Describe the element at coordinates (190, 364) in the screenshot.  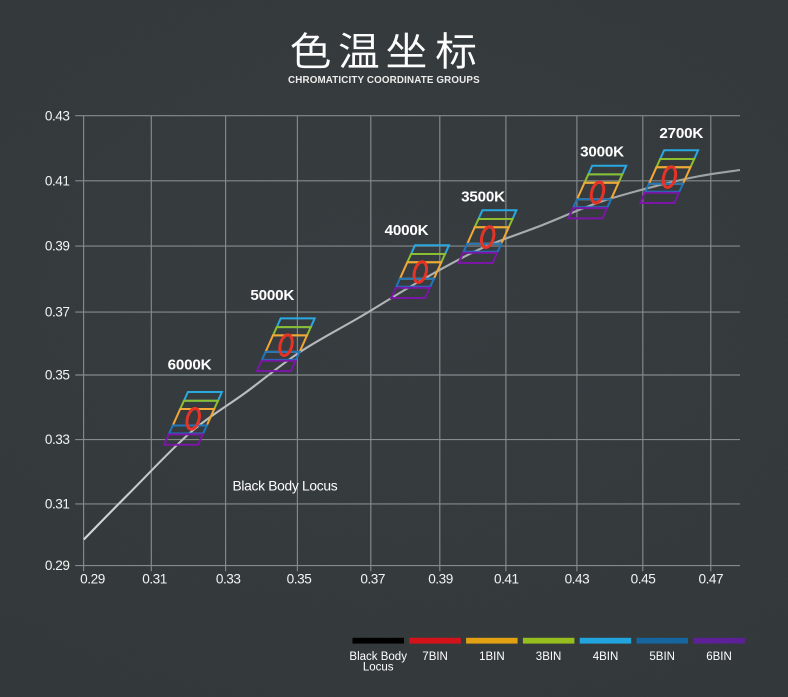
I see `svg-text: 6000K` at that location.